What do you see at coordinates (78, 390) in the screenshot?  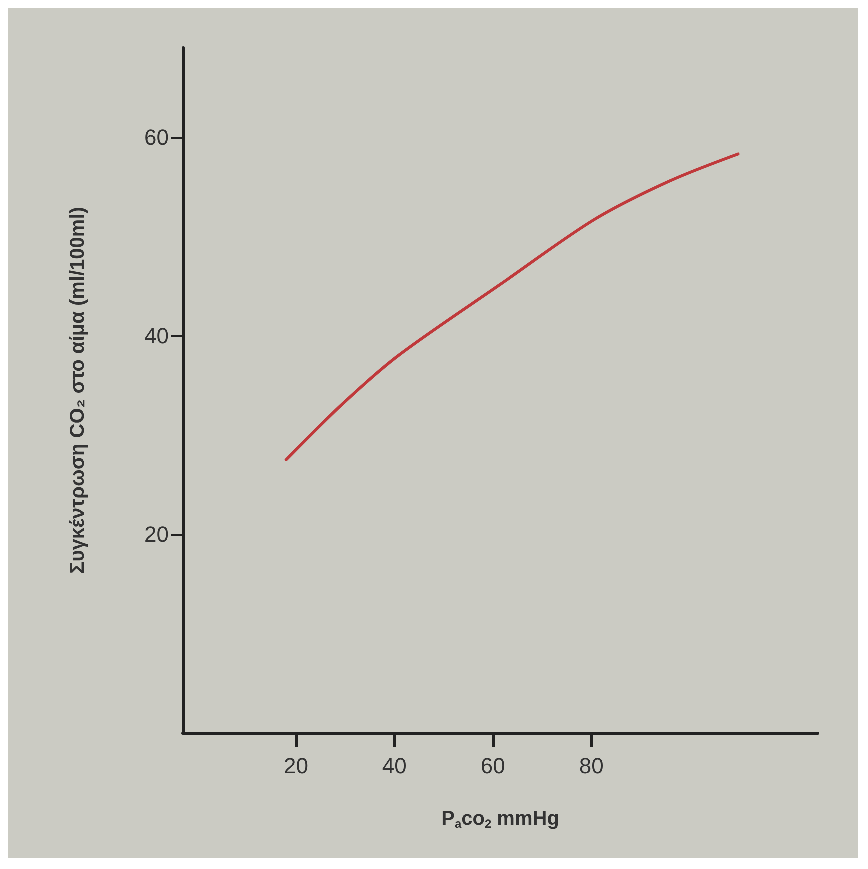 I see `y-axis-title: Συγκέντρωση CO₂ στο αίμα (ml/100ml)` at bounding box center [78, 390].